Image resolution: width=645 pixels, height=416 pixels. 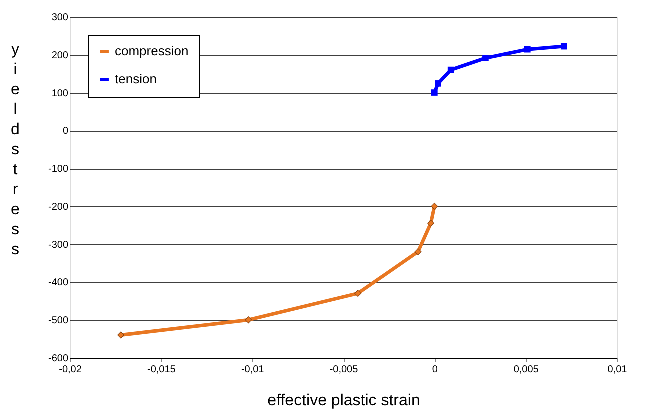 I want to click on y-tick-label: -600, so click(x=58, y=359).